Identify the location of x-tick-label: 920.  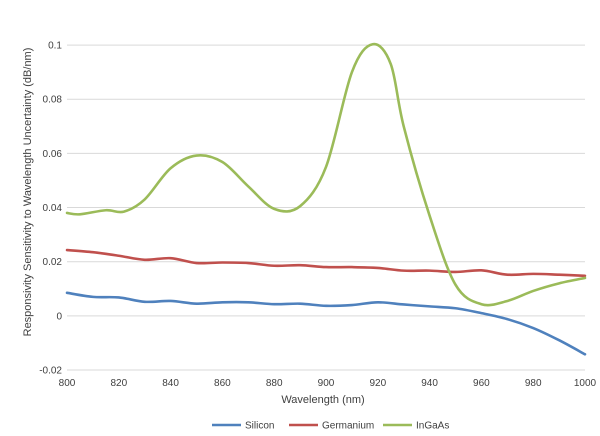
(377, 383).